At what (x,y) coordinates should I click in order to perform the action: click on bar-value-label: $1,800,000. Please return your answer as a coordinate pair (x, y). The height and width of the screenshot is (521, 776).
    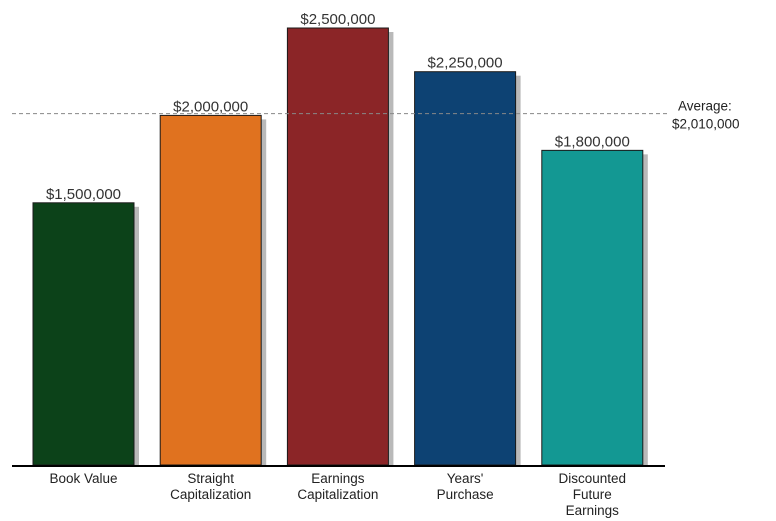
    Looking at the image, I should click on (592, 141).